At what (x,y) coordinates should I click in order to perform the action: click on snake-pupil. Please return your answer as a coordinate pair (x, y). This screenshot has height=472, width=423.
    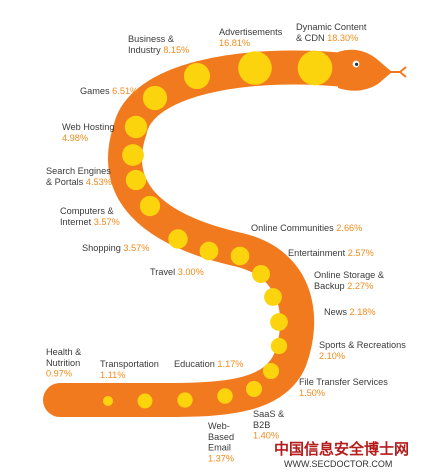
    Looking at the image, I should click on (357, 64).